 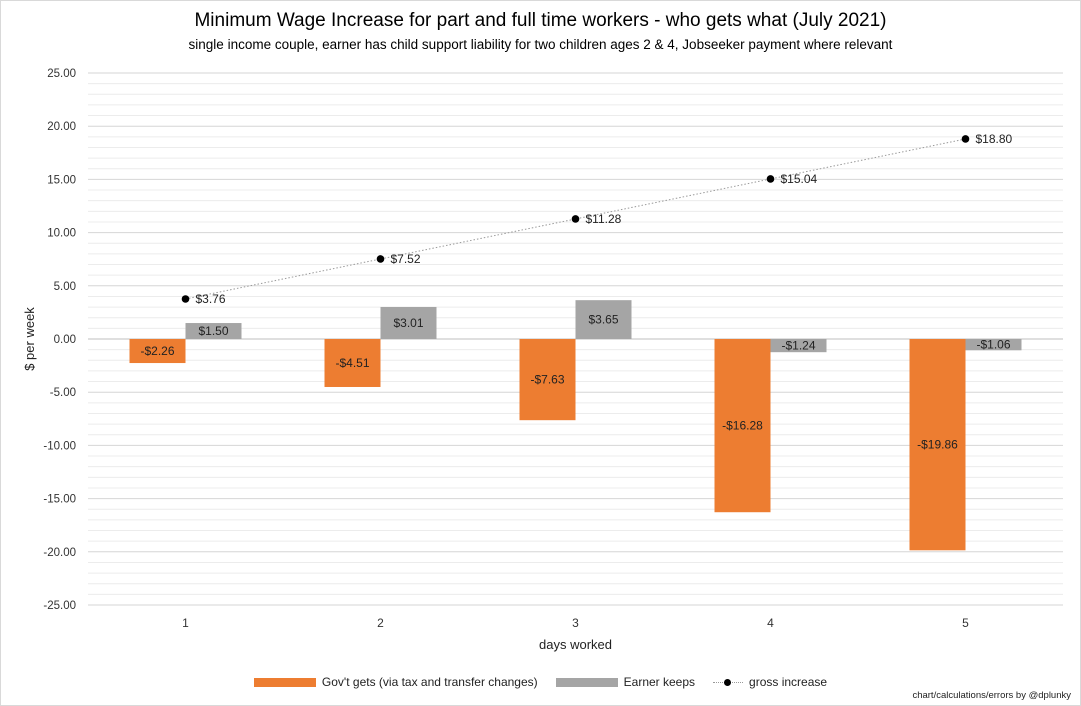 What do you see at coordinates (59, 553) in the screenshot?
I see `y-tick-label: -20.00` at bounding box center [59, 553].